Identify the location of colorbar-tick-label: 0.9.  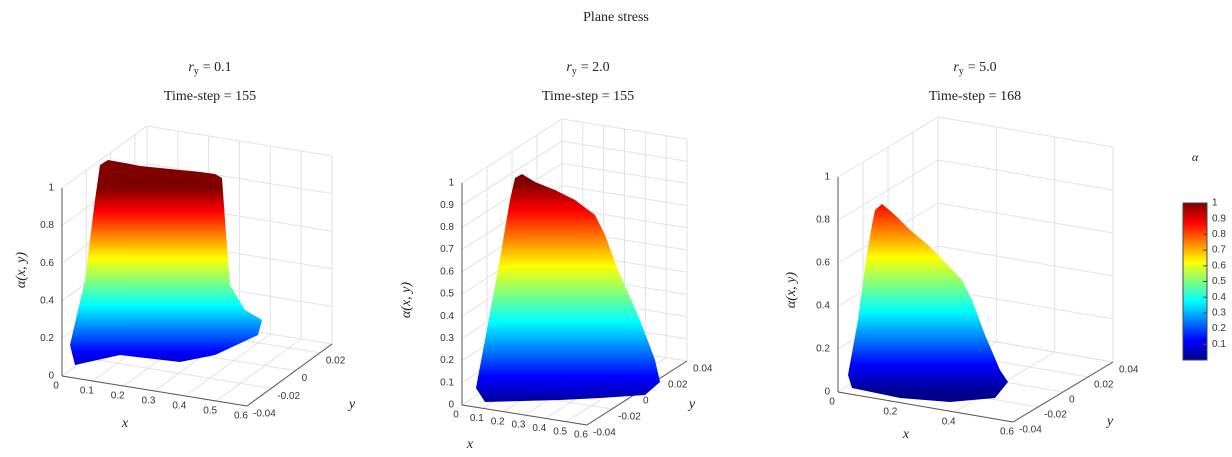
(1219, 218).